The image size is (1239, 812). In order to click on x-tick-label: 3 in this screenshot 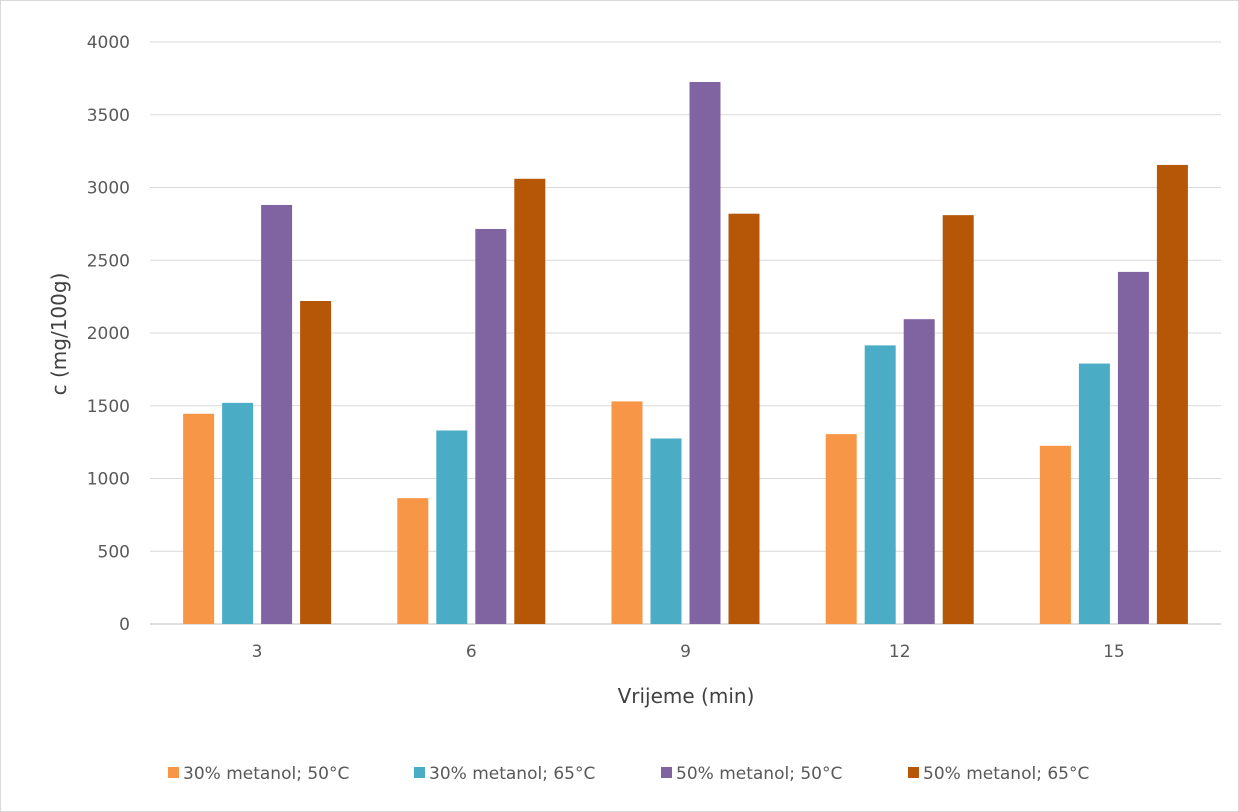, I will do `click(257, 652)`.